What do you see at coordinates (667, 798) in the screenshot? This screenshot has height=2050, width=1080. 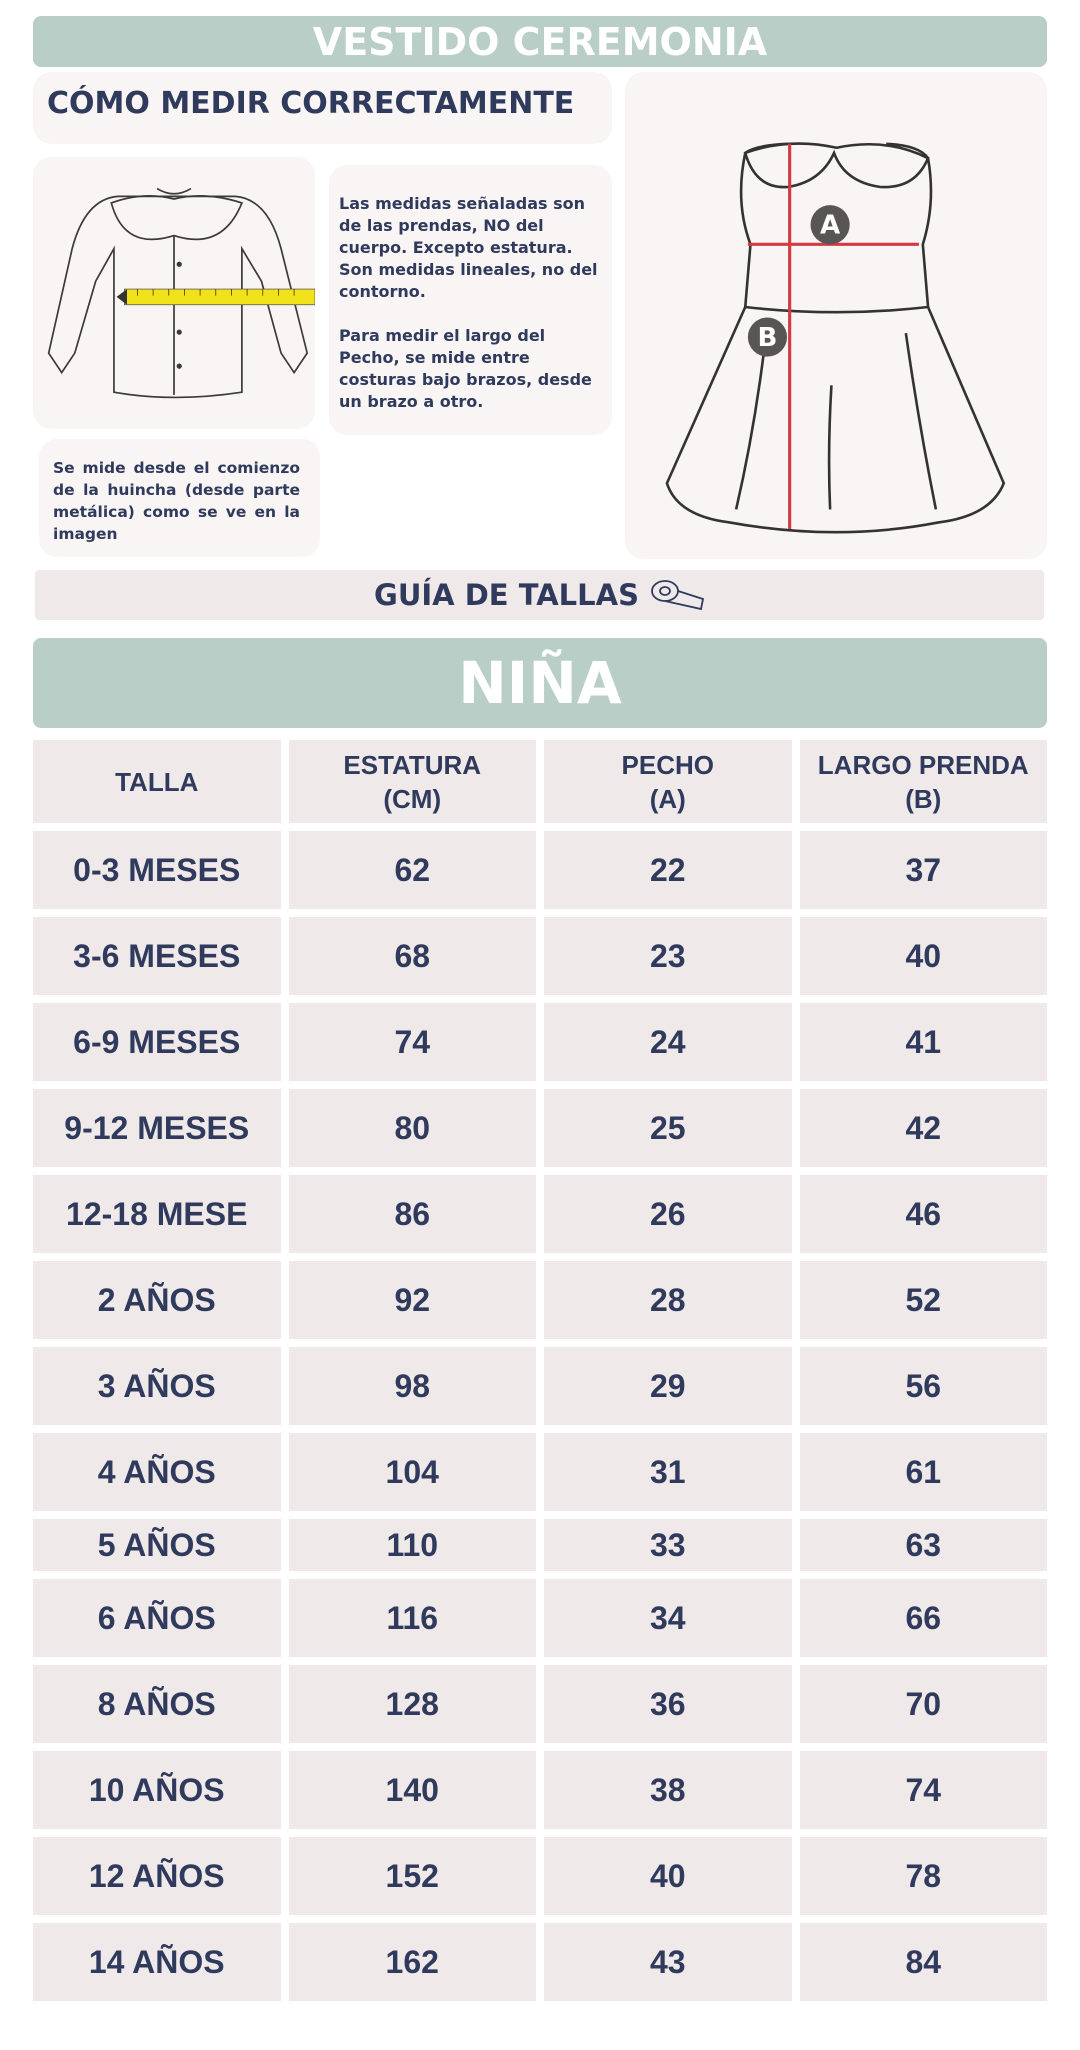 I see `header-line: (A)` at bounding box center [667, 798].